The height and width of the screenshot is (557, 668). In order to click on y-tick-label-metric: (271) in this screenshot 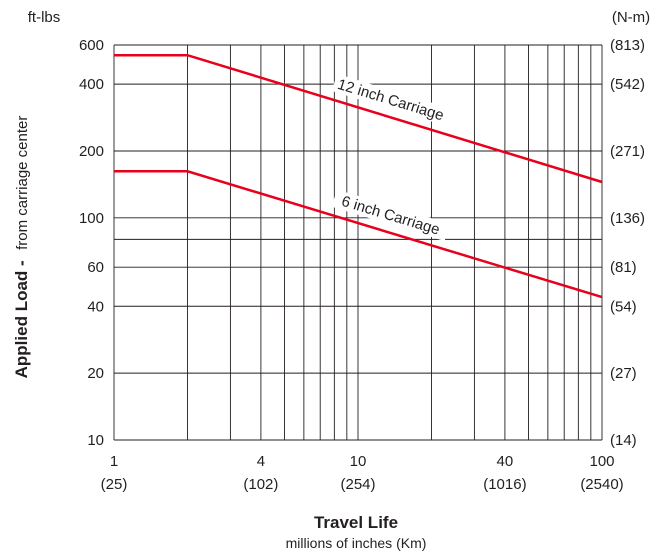, I will do `click(627, 151)`.